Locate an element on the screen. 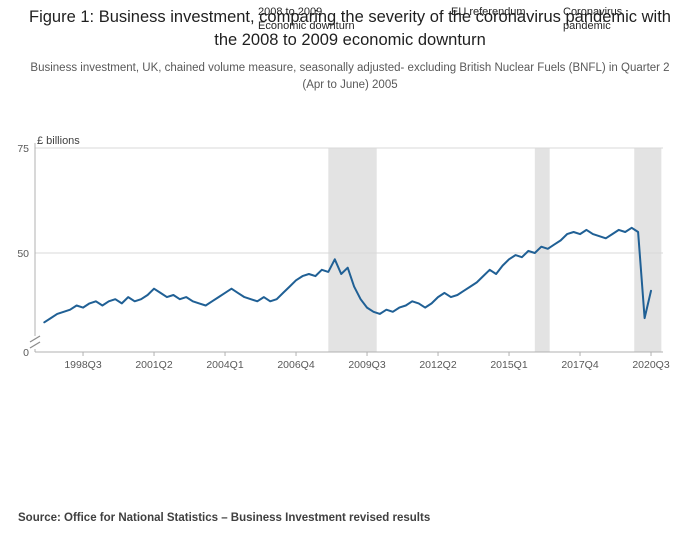 This screenshot has height=549, width=700. x-tick-label: 2004Q1 is located at coordinates (225, 365).